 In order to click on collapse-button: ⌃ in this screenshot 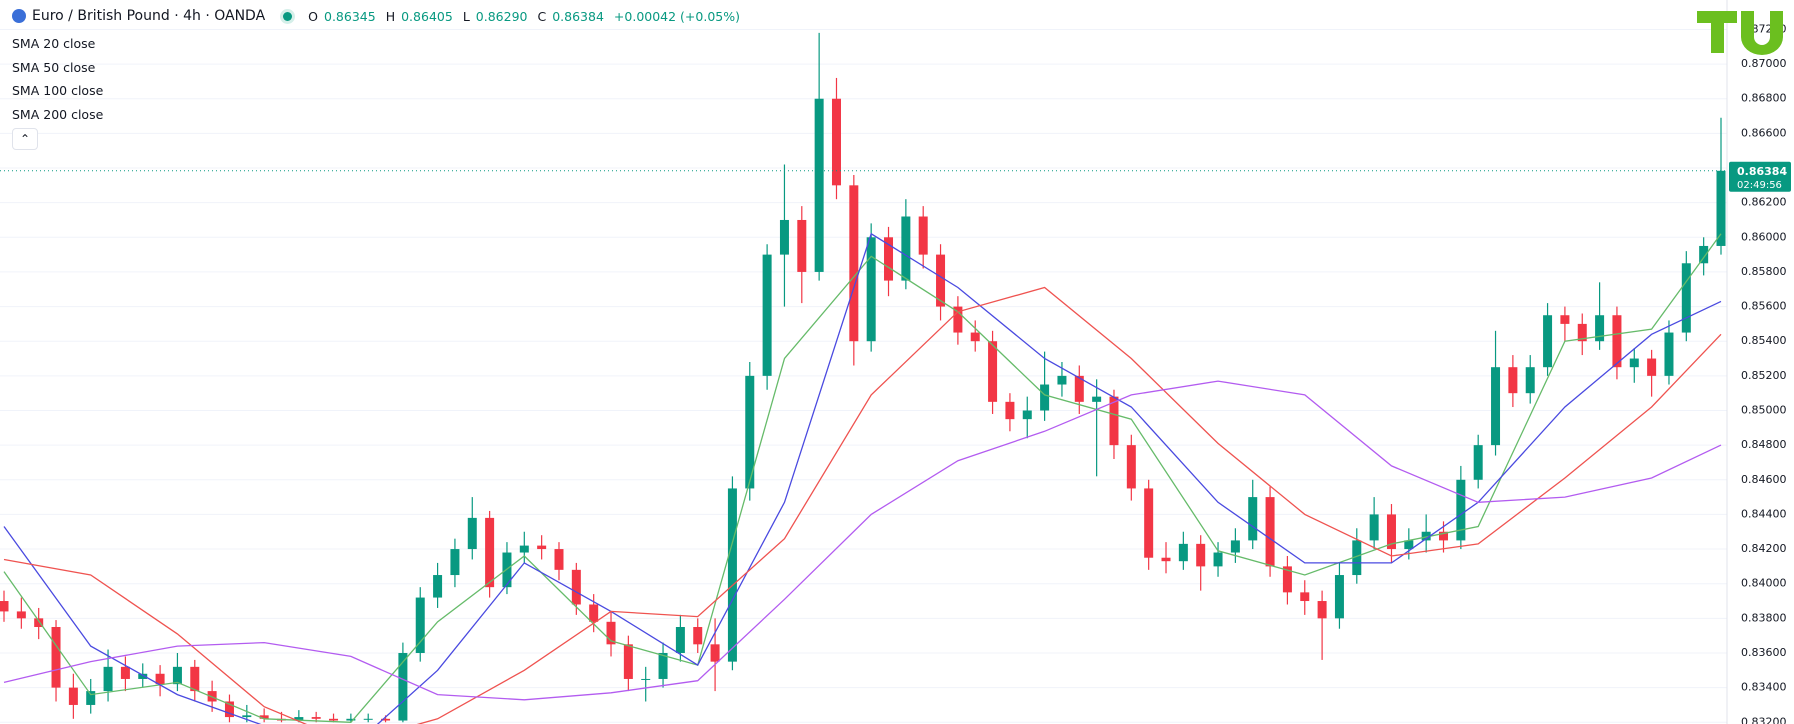, I will do `click(25, 139)`.